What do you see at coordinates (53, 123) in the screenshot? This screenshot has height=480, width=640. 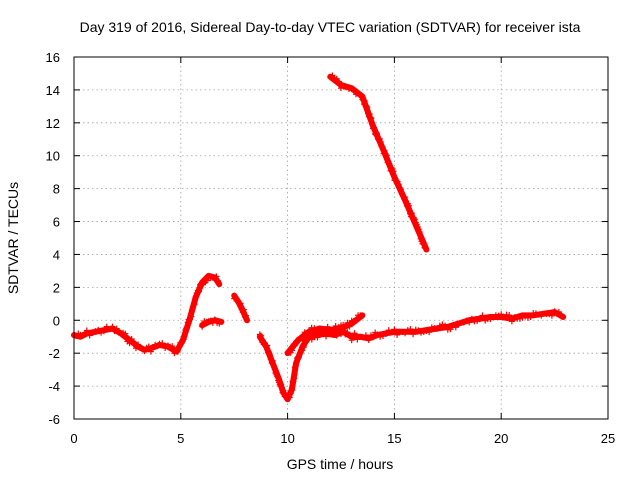 I see `y-tick-label: 12` at bounding box center [53, 123].